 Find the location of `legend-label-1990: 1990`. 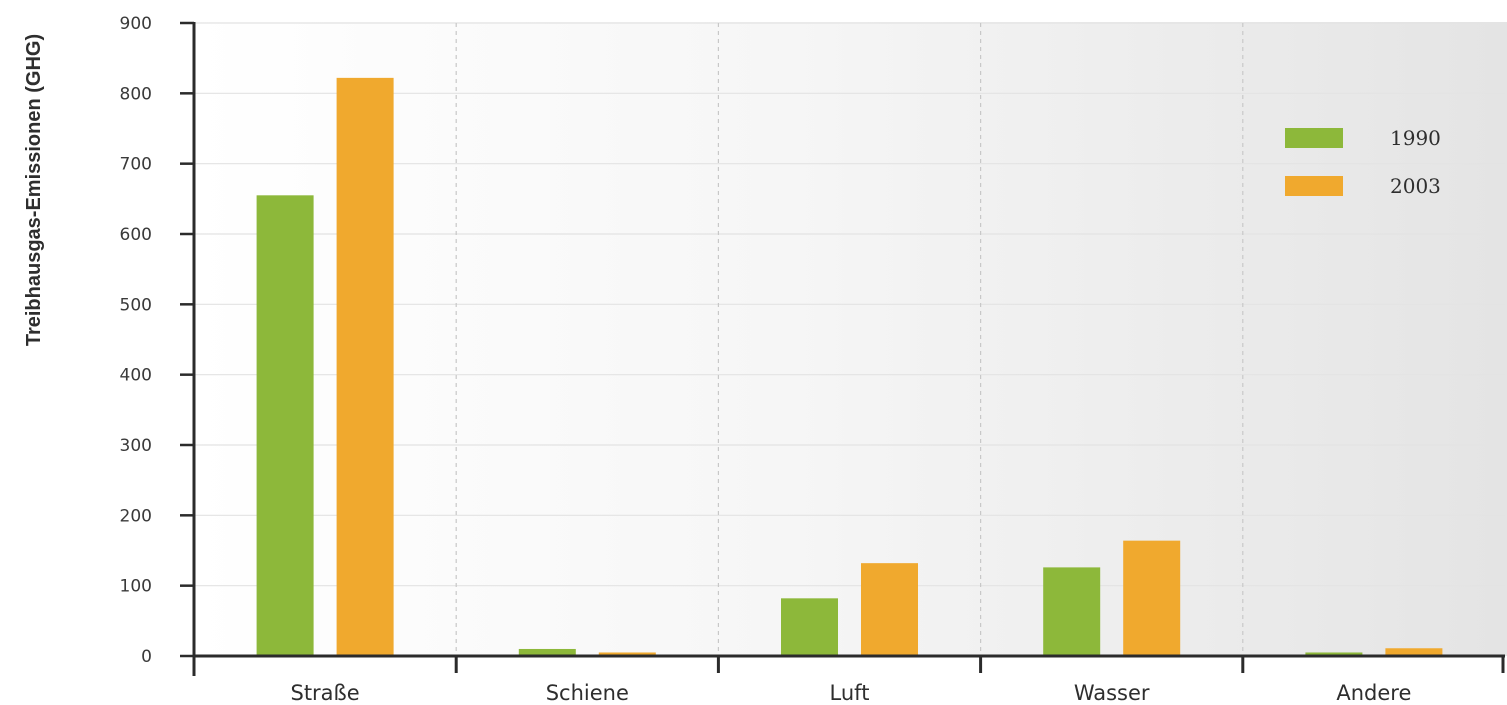

legend-label-1990: 1990 is located at coordinates (1415, 138).